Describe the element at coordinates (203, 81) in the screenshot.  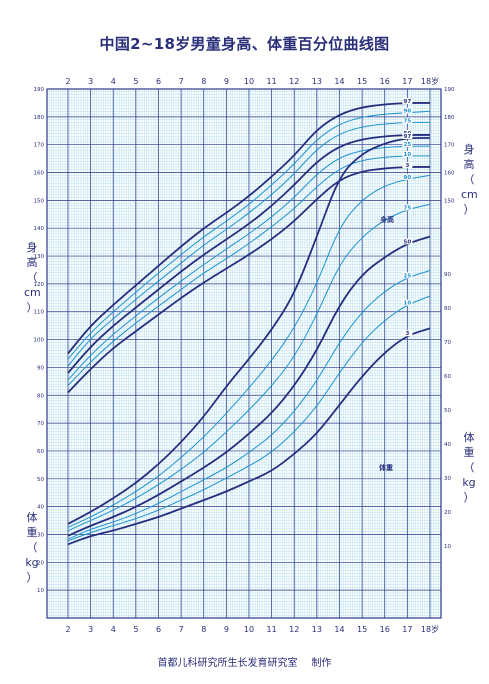
I see `x-tick-top: 8` at that location.